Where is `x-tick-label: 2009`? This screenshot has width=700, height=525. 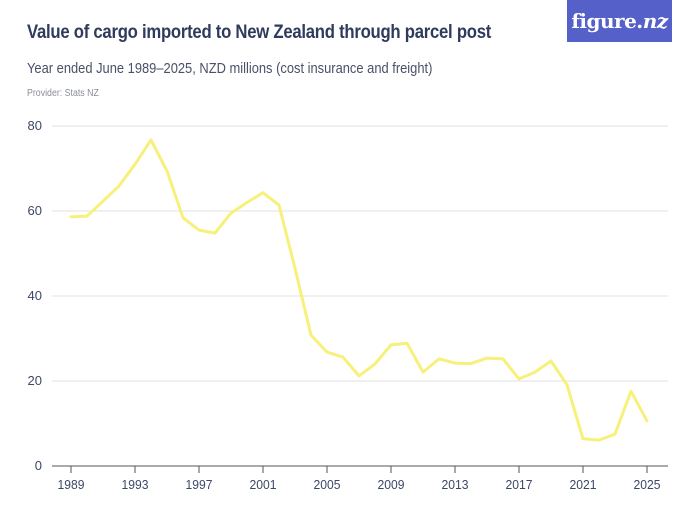
x-tick-label: 2009 is located at coordinates (391, 485).